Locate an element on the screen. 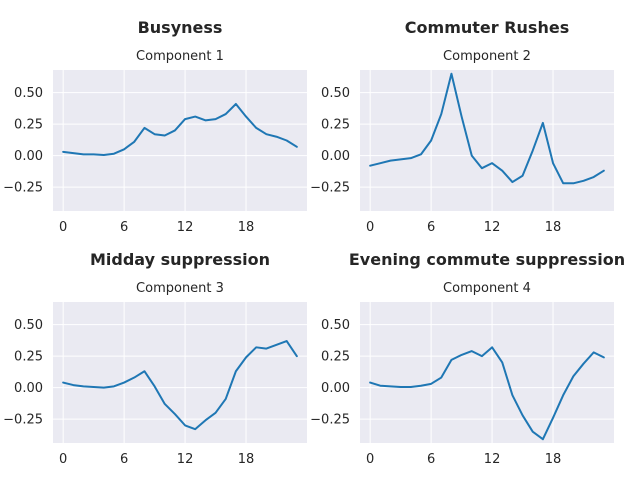 Image resolution: width=640 pixels, height=484 pixels. chart-subtitle: Component 1 is located at coordinates (180, 56).